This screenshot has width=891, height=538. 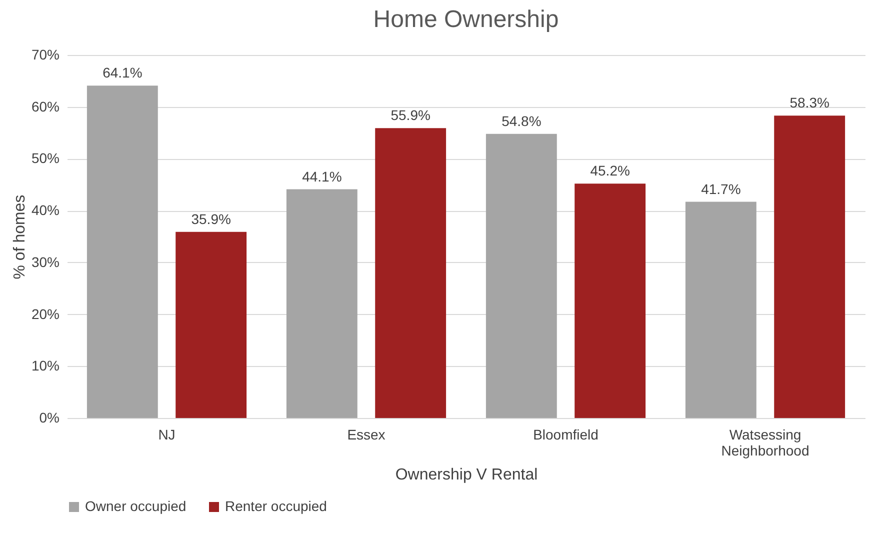 I want to click on y-tick-label: 0%, so click(x=49, y=418).